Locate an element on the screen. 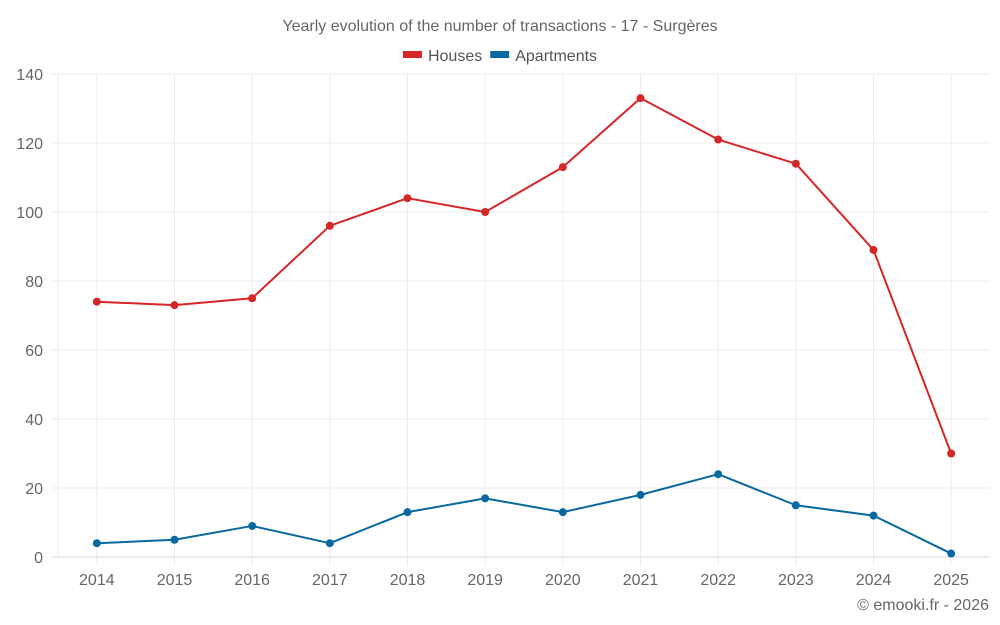 The image size is (1000, 625). x-tick-label: 2014 is located at coordinates (97, 580).